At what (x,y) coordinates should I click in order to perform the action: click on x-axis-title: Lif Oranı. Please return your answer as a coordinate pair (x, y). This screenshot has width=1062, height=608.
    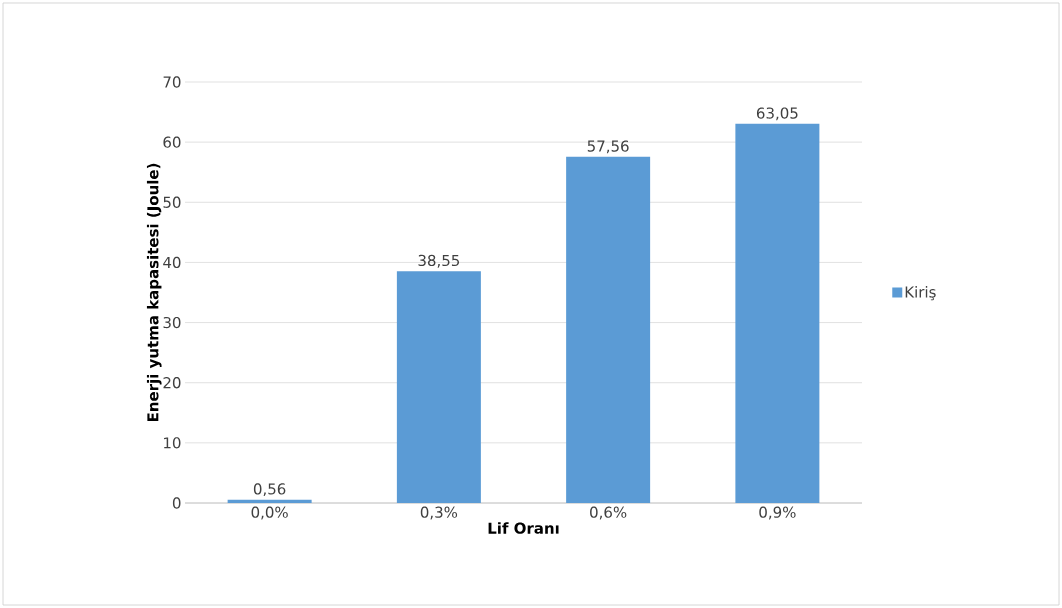
    Looking at the image, I should click on (523, 528).